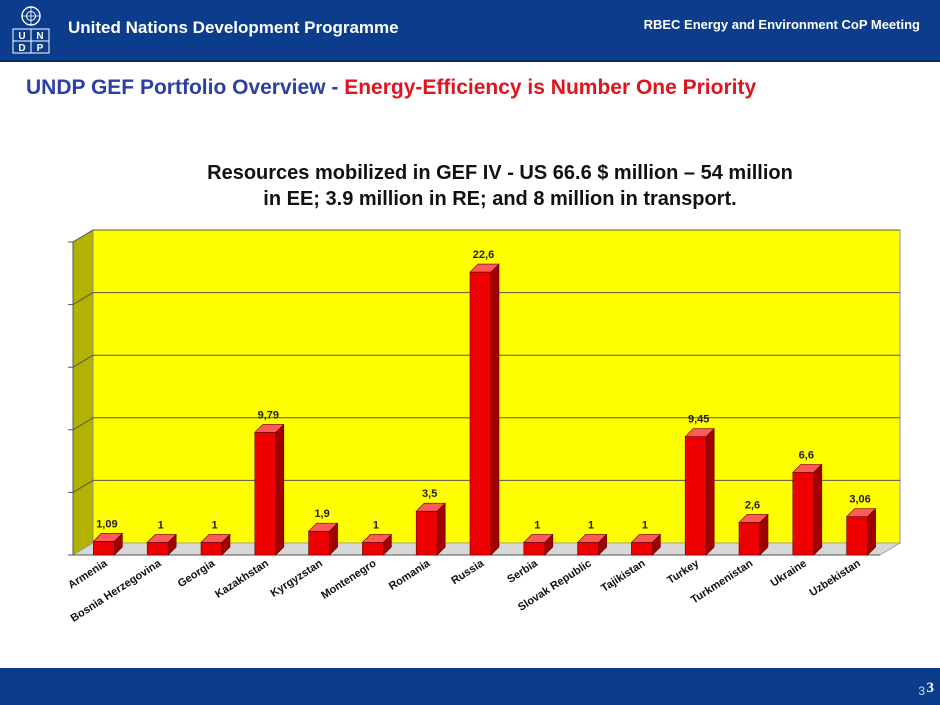  Describe the element at coordinates (698, 420) in the screenshot. I see `data-label: 9,45` at that location.